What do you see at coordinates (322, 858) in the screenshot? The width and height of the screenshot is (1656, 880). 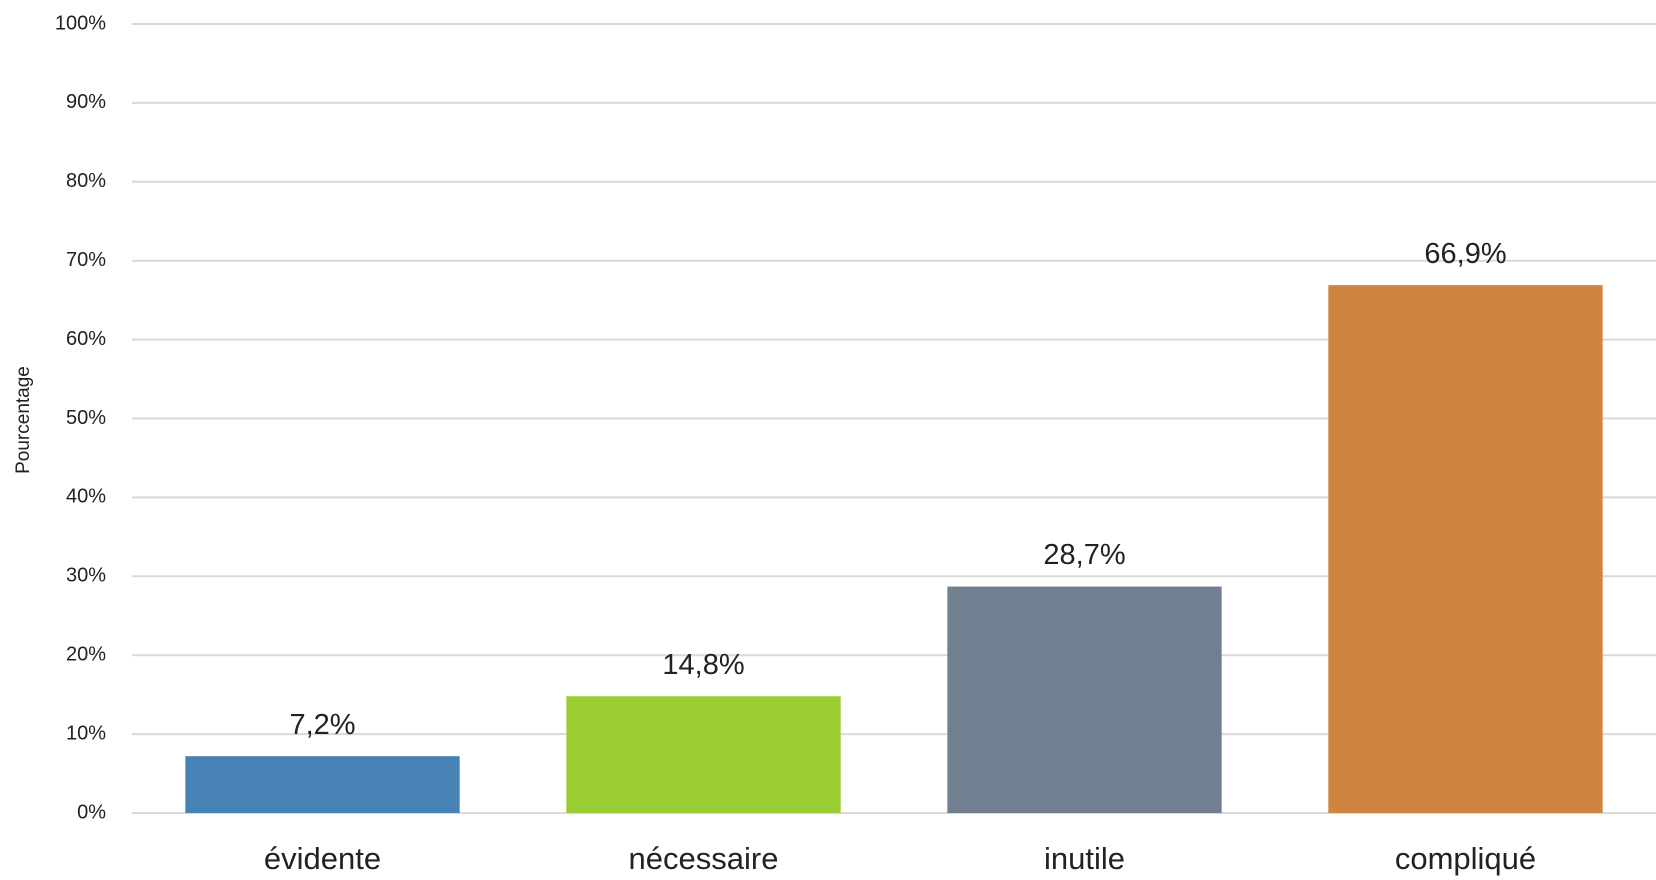 I see `x-tick-label: évidente` at bounding box center [322, 858].